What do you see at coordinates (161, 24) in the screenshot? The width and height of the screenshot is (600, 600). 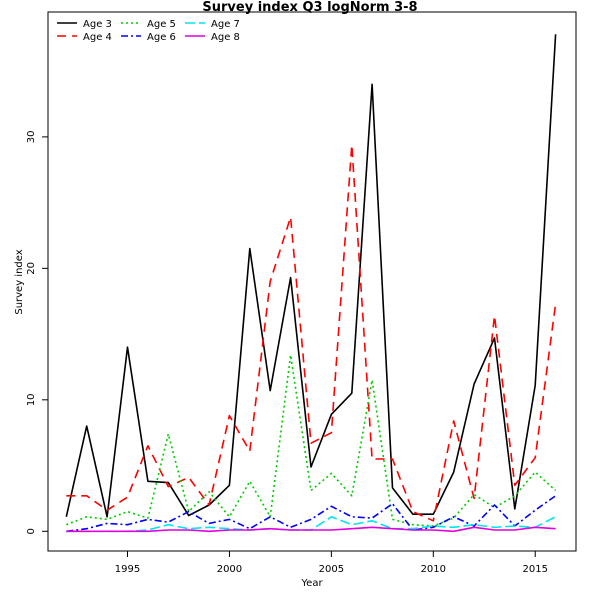 I see `legend-label: Age 5` at bounding box center [161, 24].